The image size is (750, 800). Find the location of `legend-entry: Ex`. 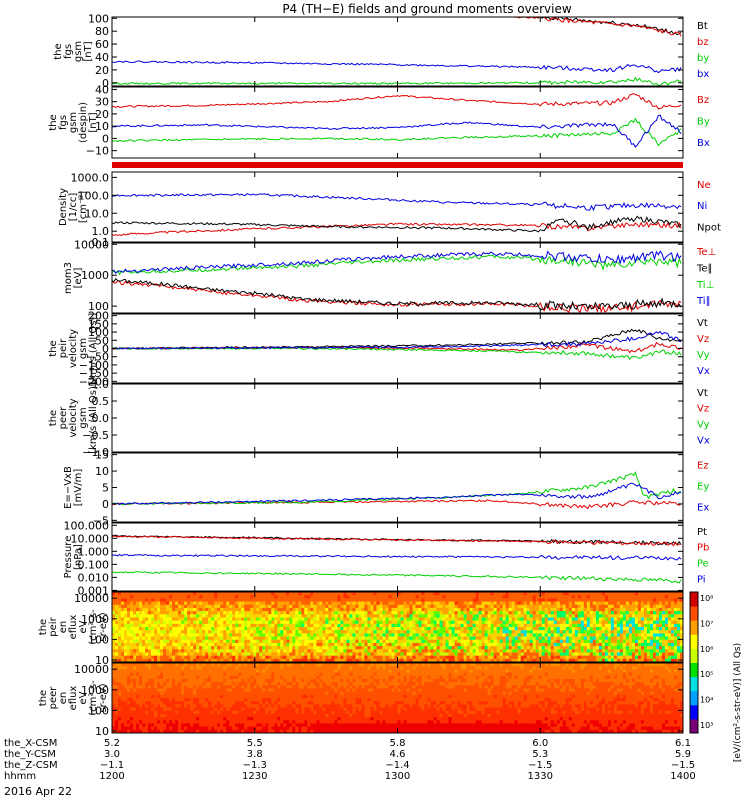

legend-entry: Ex is located at coordinates (703, 508).